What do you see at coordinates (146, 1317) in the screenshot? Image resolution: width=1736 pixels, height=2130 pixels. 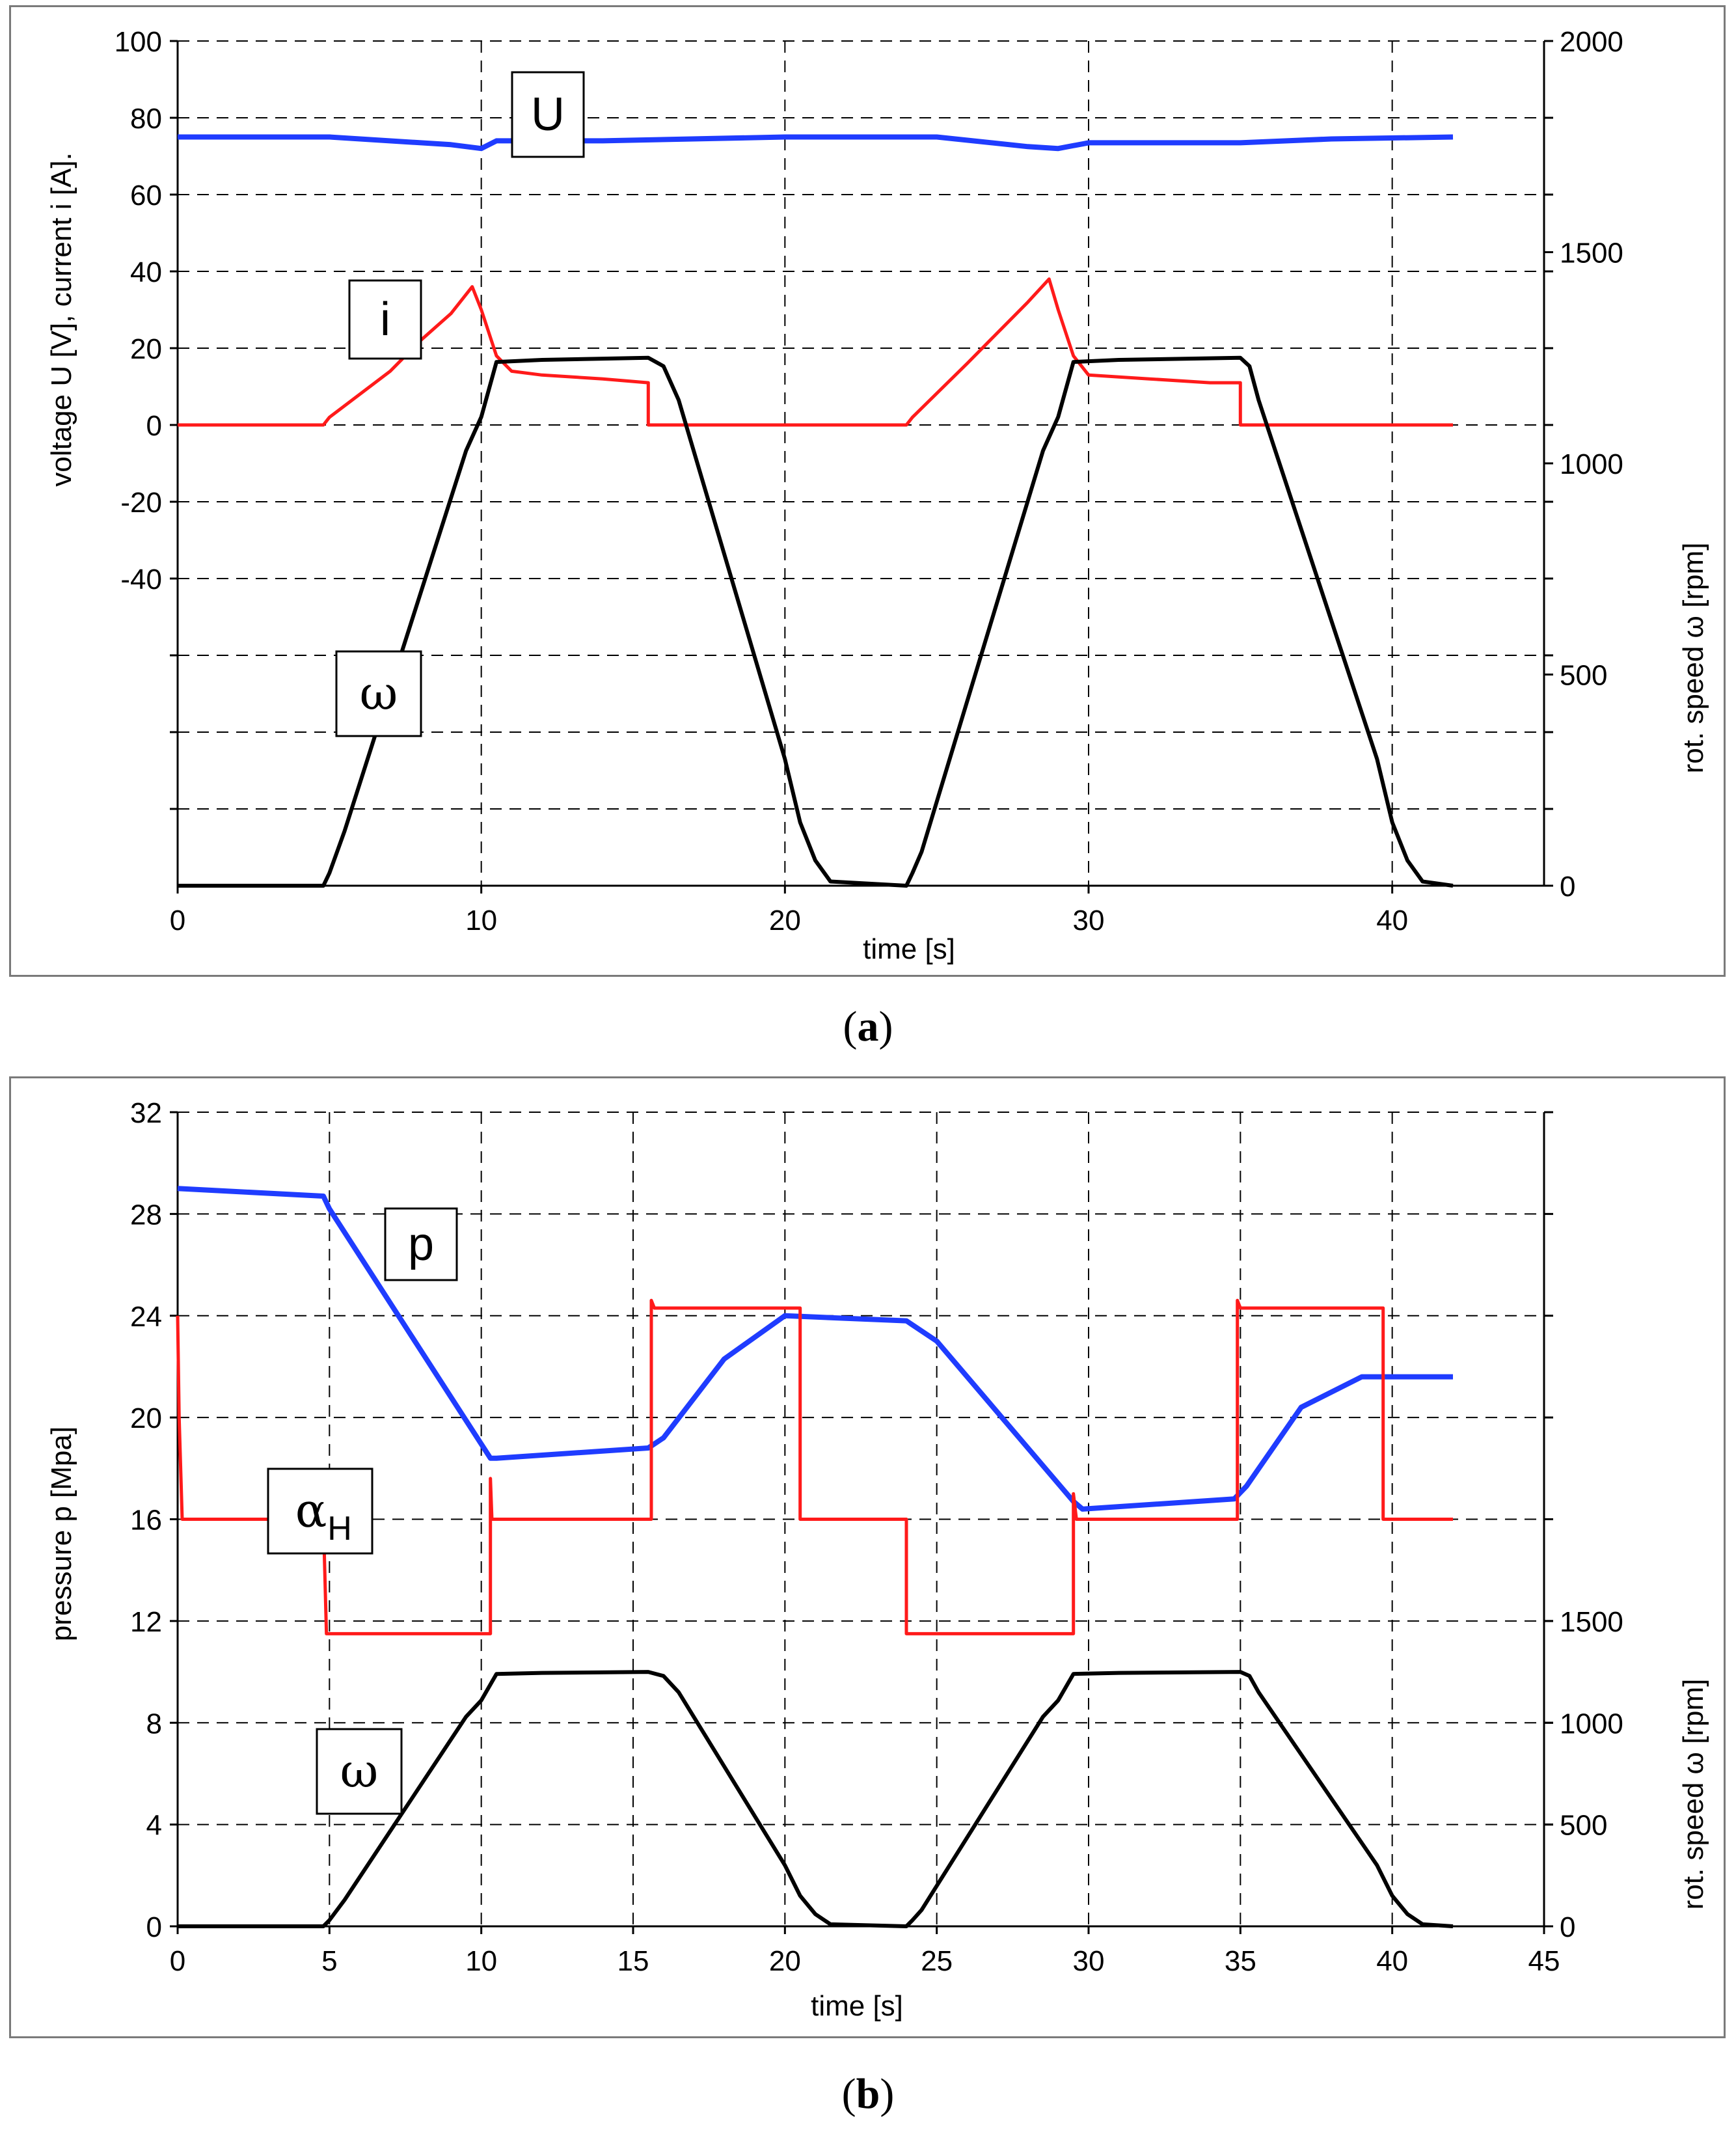 I see `y-tick-label: 24` at bounding box center [146, 1317].